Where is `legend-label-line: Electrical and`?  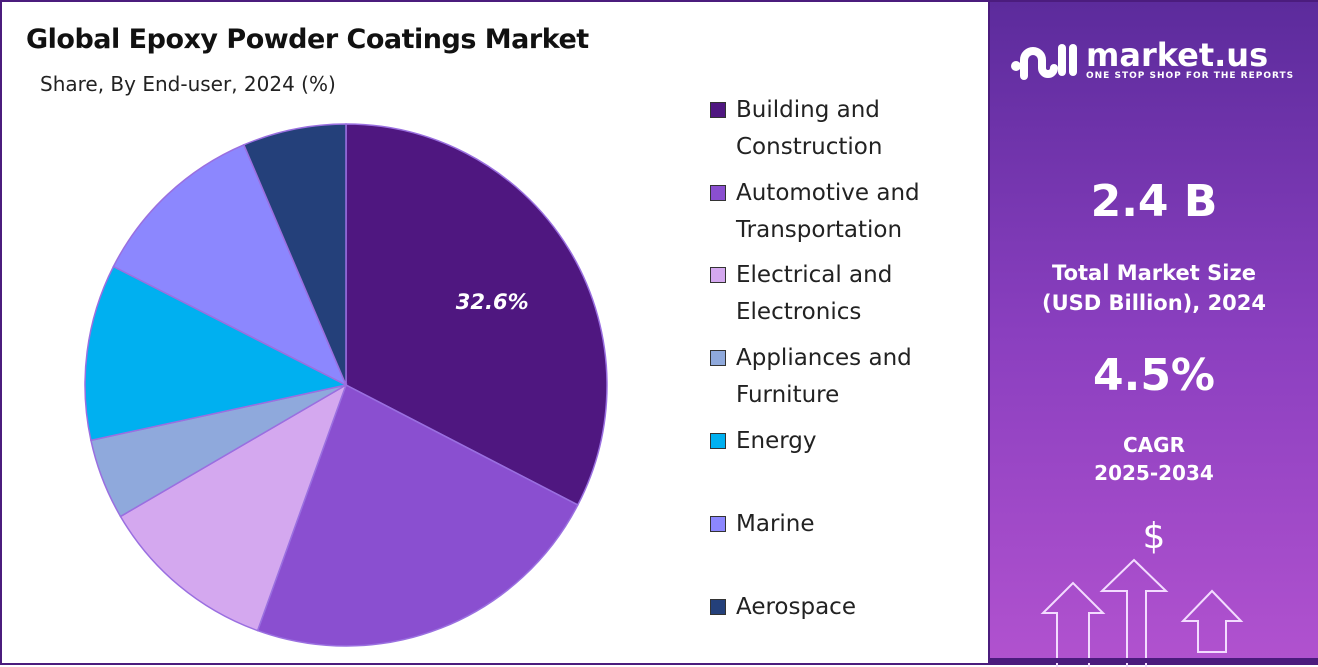
legend-label-line: Electrical and is located at coordinates (814, 275).